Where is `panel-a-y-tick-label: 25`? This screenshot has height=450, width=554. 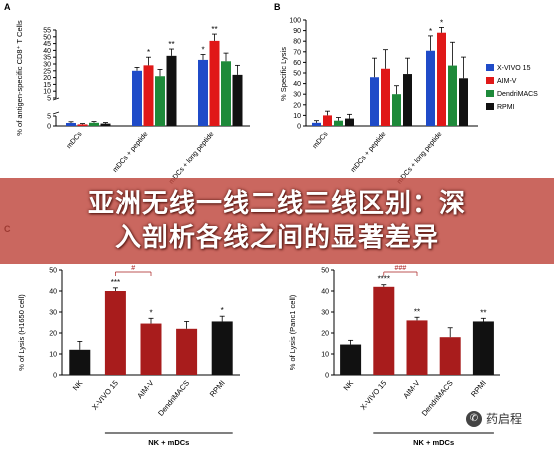 panel-a-y-tick-label: 25 is located at coordinates (47, 71).